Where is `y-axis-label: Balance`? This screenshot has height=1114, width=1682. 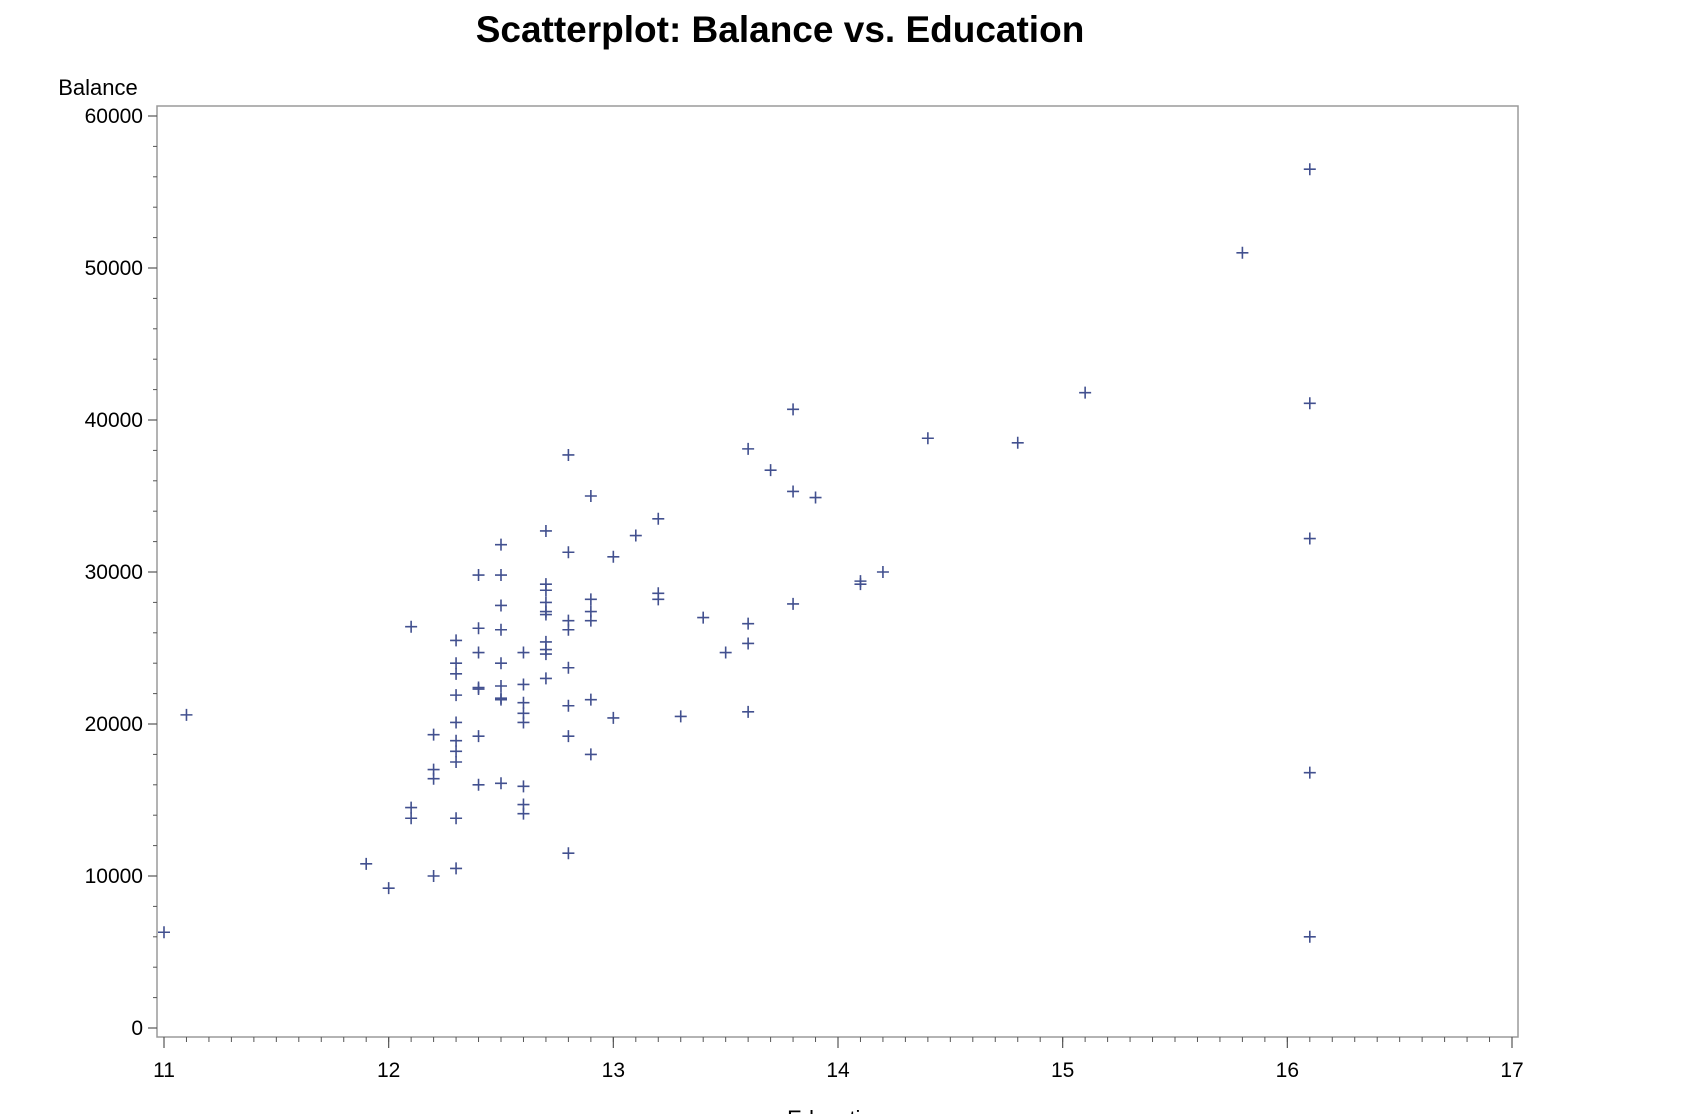
y-axis-label: Balance is located at coordinates (98, 87).